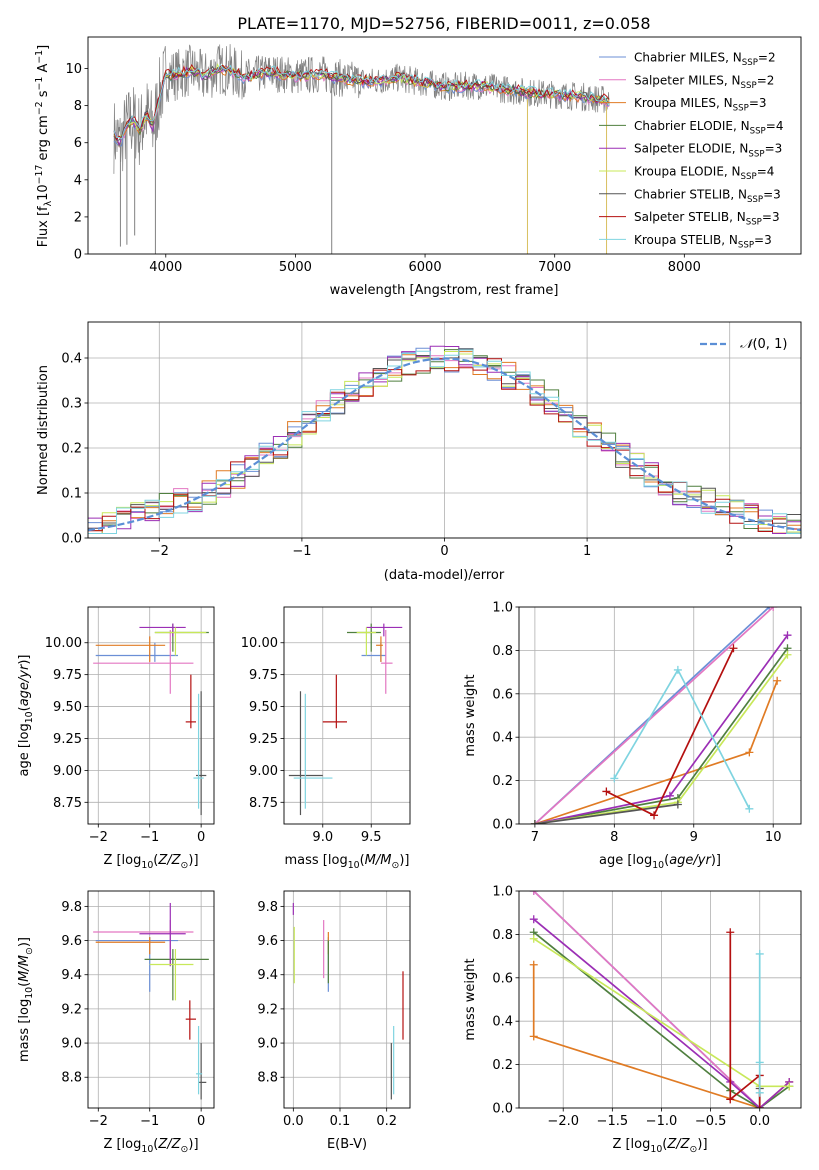 The width and height of the screenshot is (819, 1170). I want to click on spectrum-data-line, so click(361, 109).